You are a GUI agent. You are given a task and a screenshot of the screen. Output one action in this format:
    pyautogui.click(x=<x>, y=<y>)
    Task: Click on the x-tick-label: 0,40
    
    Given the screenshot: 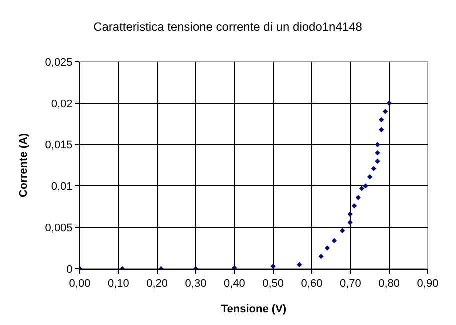 What is the action you would take?
    pyautogui.click(x=235, y=284)
    